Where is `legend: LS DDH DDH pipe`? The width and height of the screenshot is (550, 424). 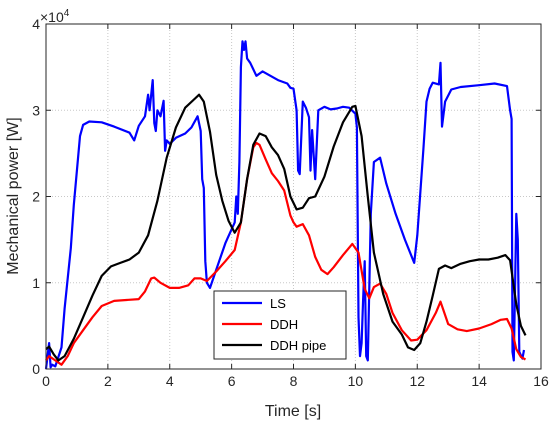 legend: LS DDH DDH pipe is located at coordinates (280, 325).